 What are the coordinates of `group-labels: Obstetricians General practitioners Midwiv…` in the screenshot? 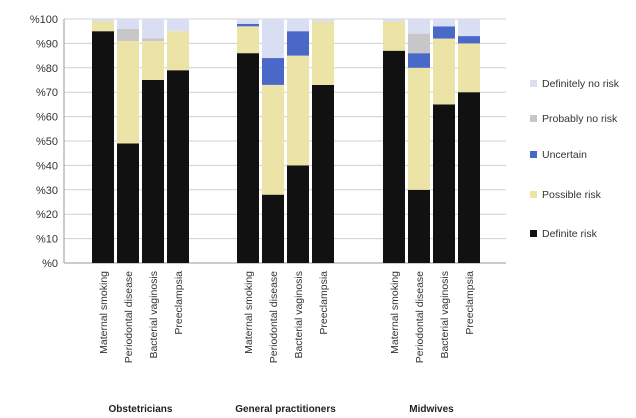 It's located at (282, 409).